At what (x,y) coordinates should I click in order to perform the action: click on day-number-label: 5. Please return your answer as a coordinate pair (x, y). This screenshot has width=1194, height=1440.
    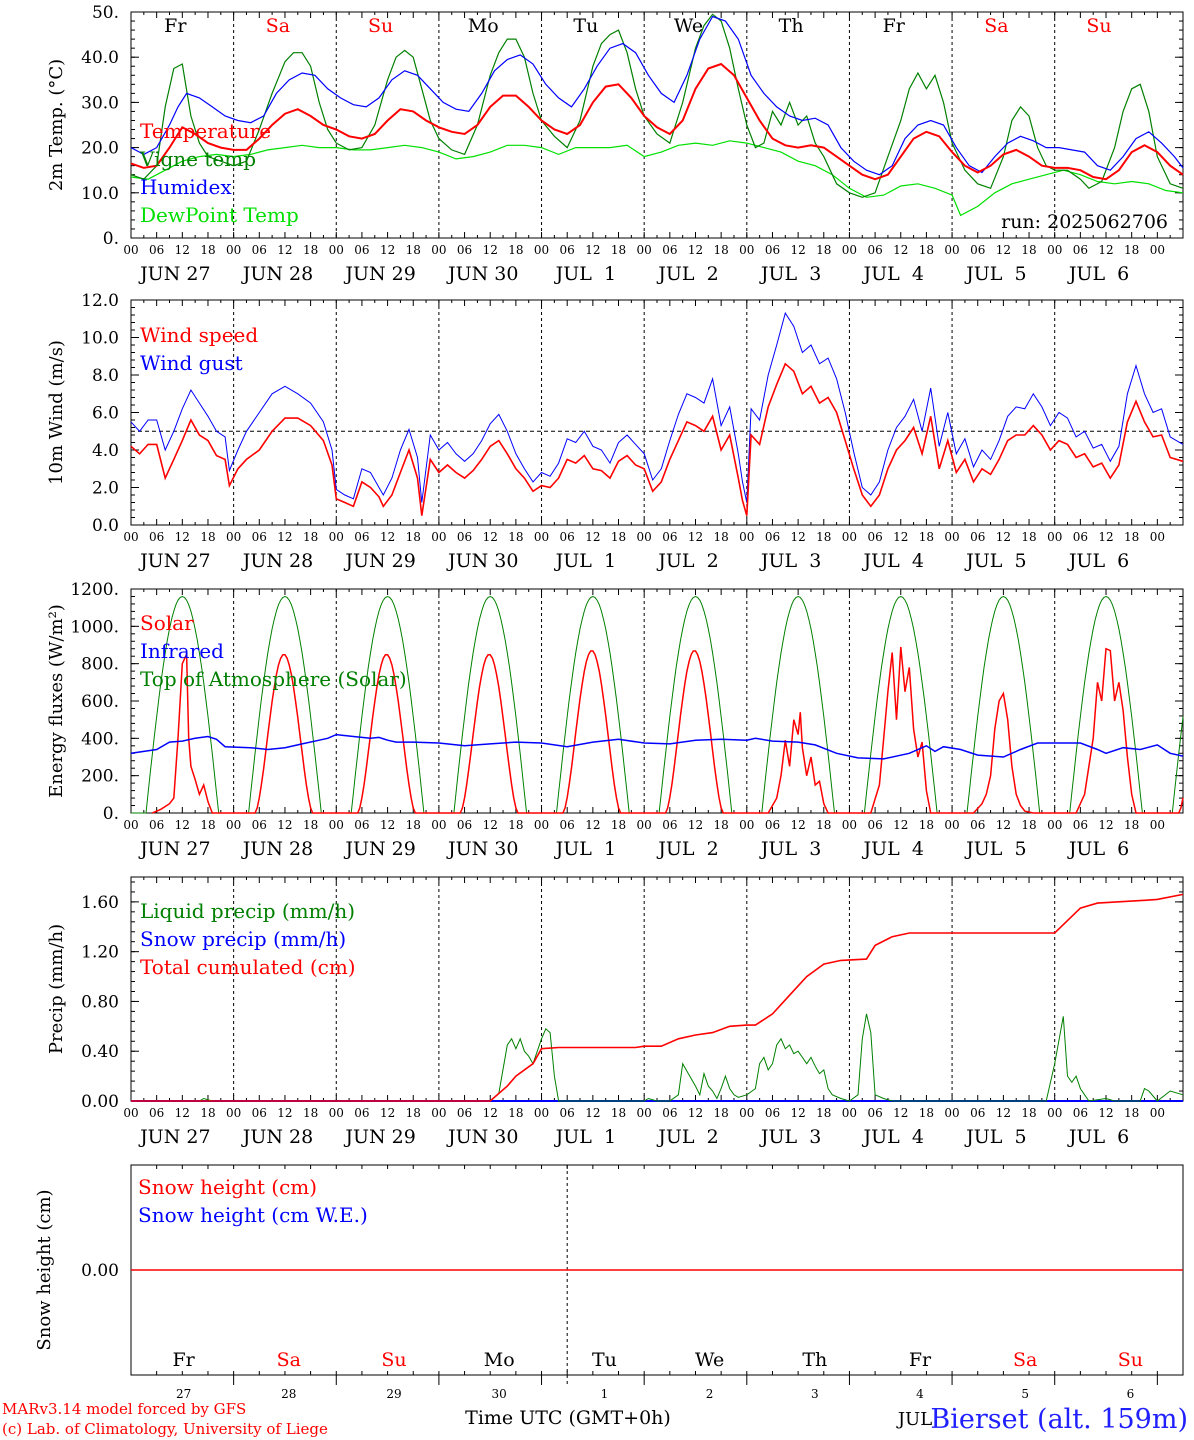
    Looking at the image, I should click on (1025, 1394).